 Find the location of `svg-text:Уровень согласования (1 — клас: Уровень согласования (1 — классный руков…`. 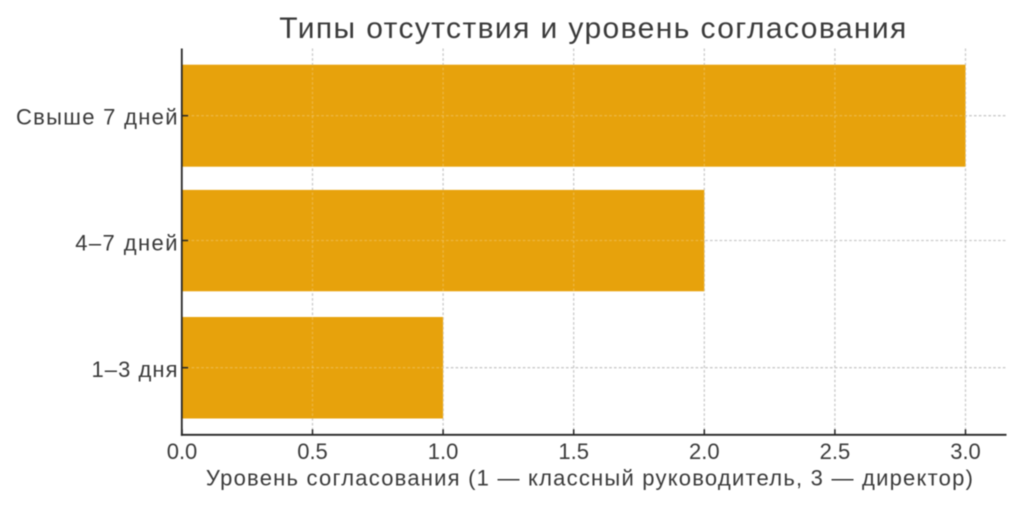

svg-text:Уровень согласования (1 — клас: Уровень согласования (1 — классный руков… is located at coordinates (589, 478).